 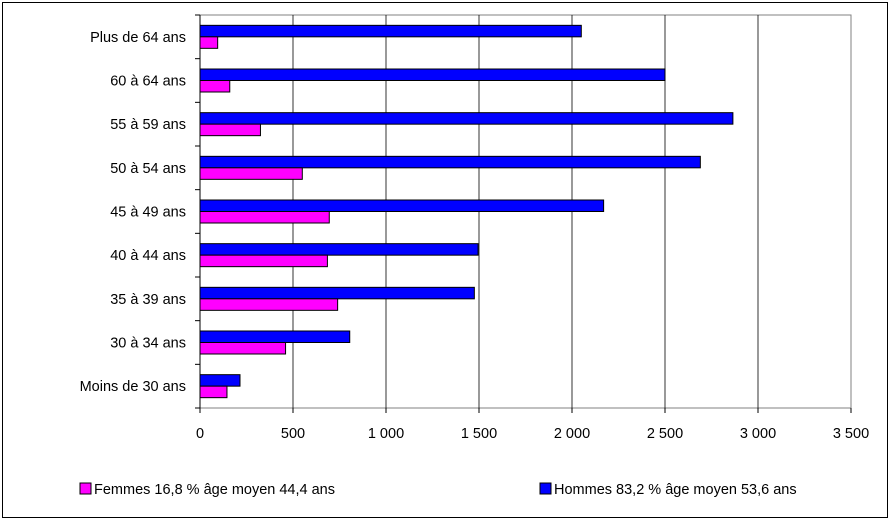 I want to click on legend-item-femmes: Femmes 16,8 % âge moyen 44,4 ans, so click(x=207, y=490).